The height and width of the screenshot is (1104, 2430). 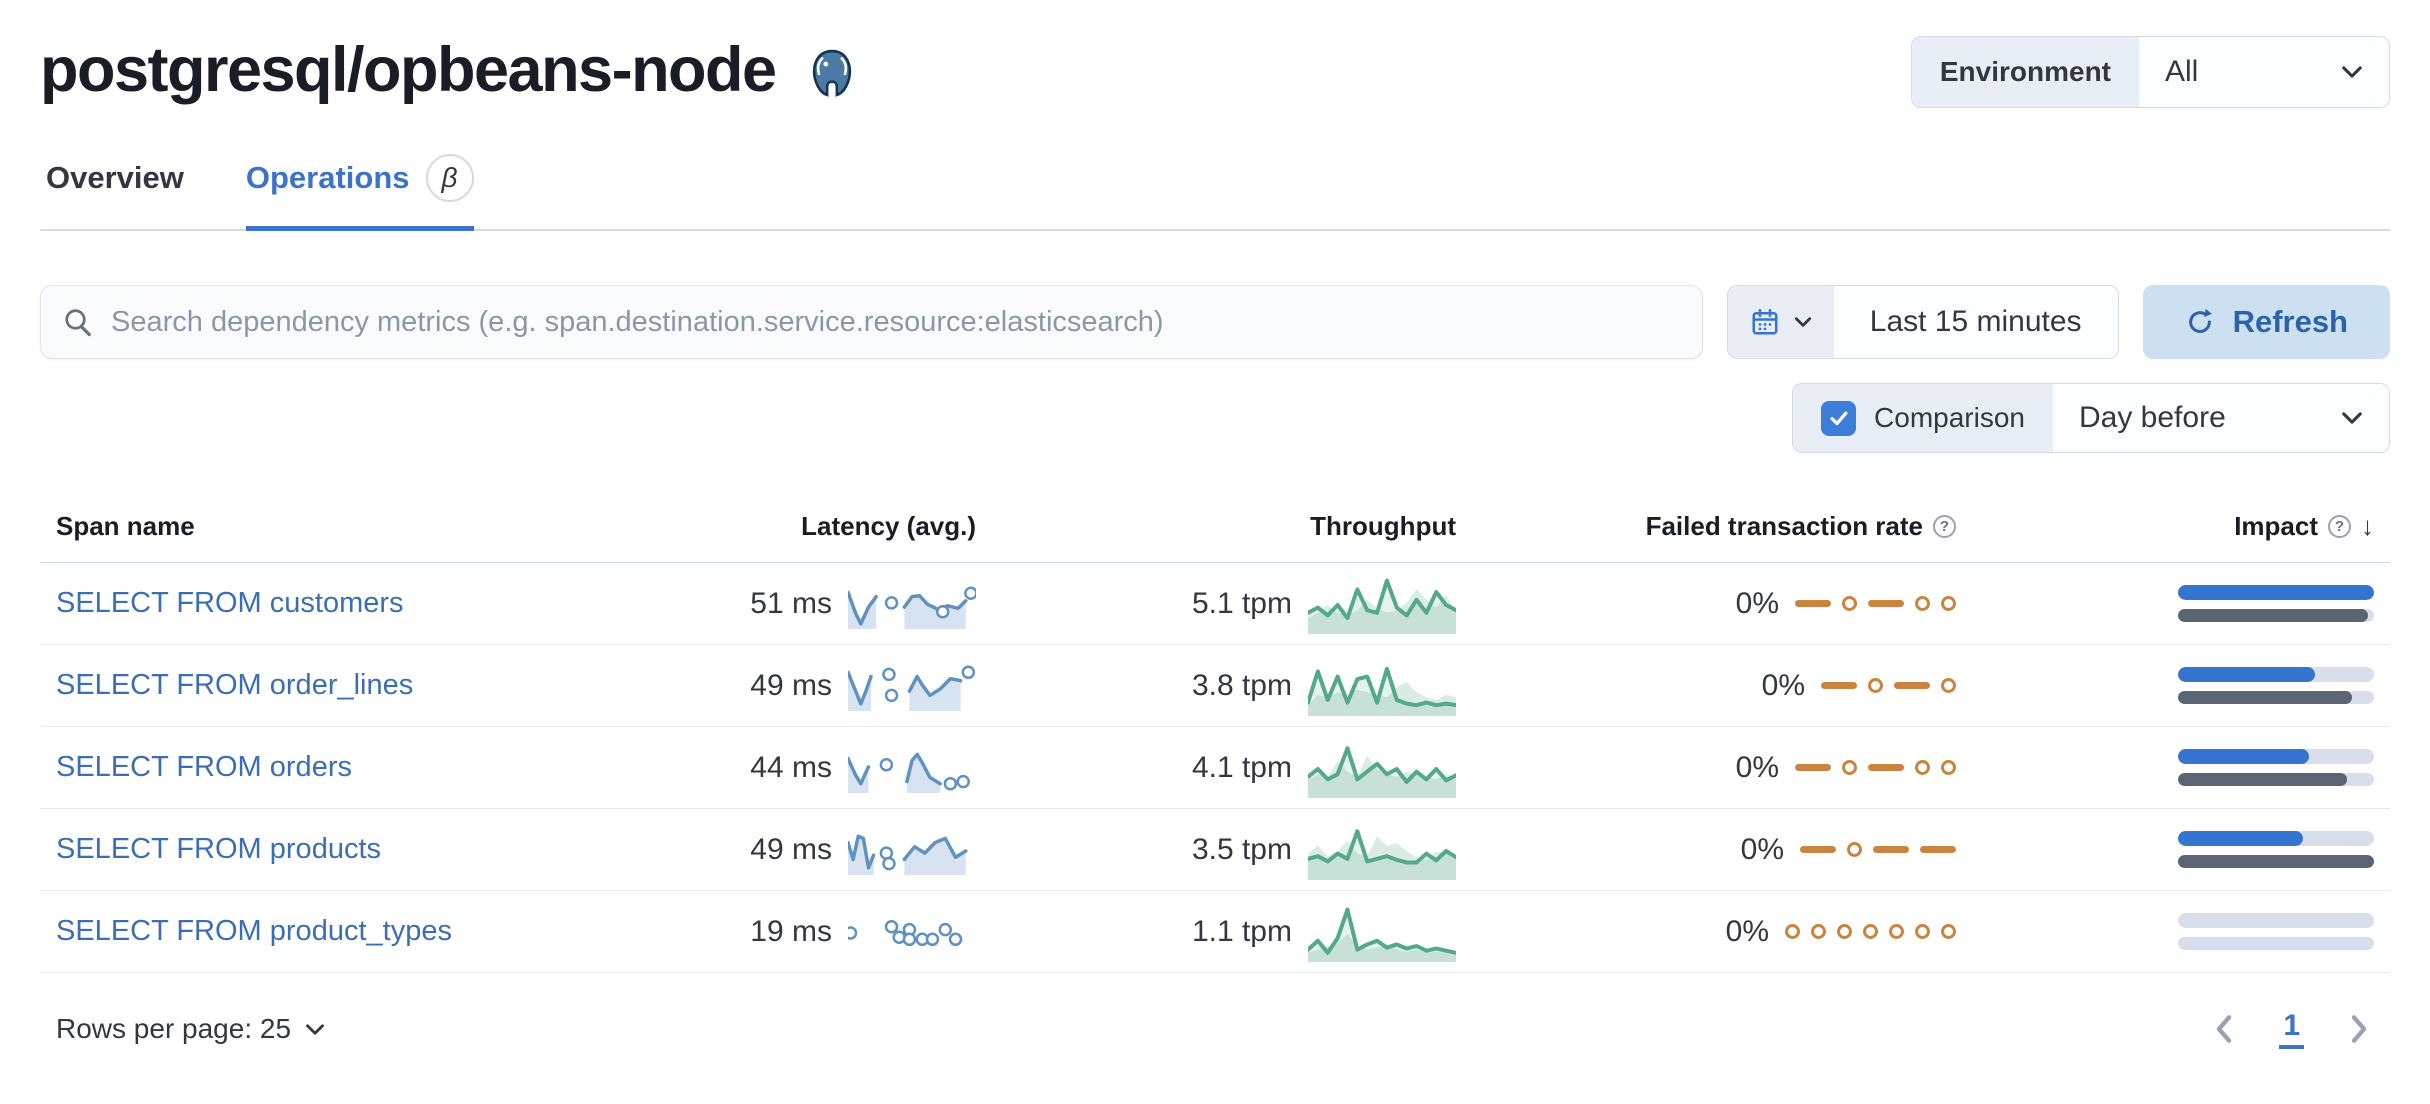 I want to click on rows-per-page-label: Rows per page: 25, so click(x=174, y=1028).